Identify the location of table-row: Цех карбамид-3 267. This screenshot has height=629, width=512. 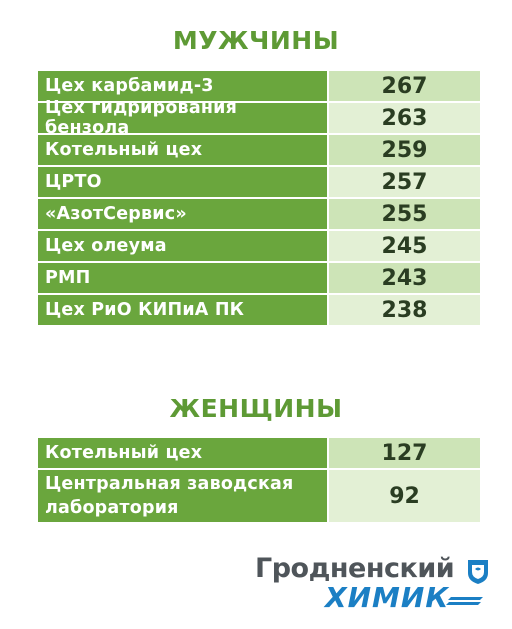
(259, 86).